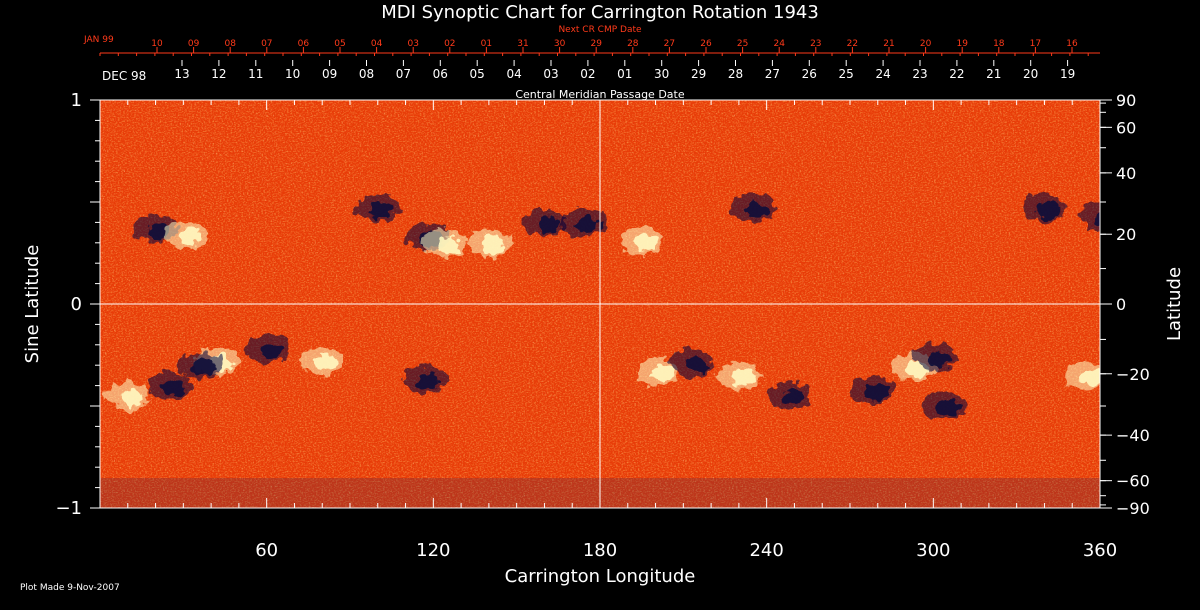  I want to click on next-date-label: 29, so click(596, 44).